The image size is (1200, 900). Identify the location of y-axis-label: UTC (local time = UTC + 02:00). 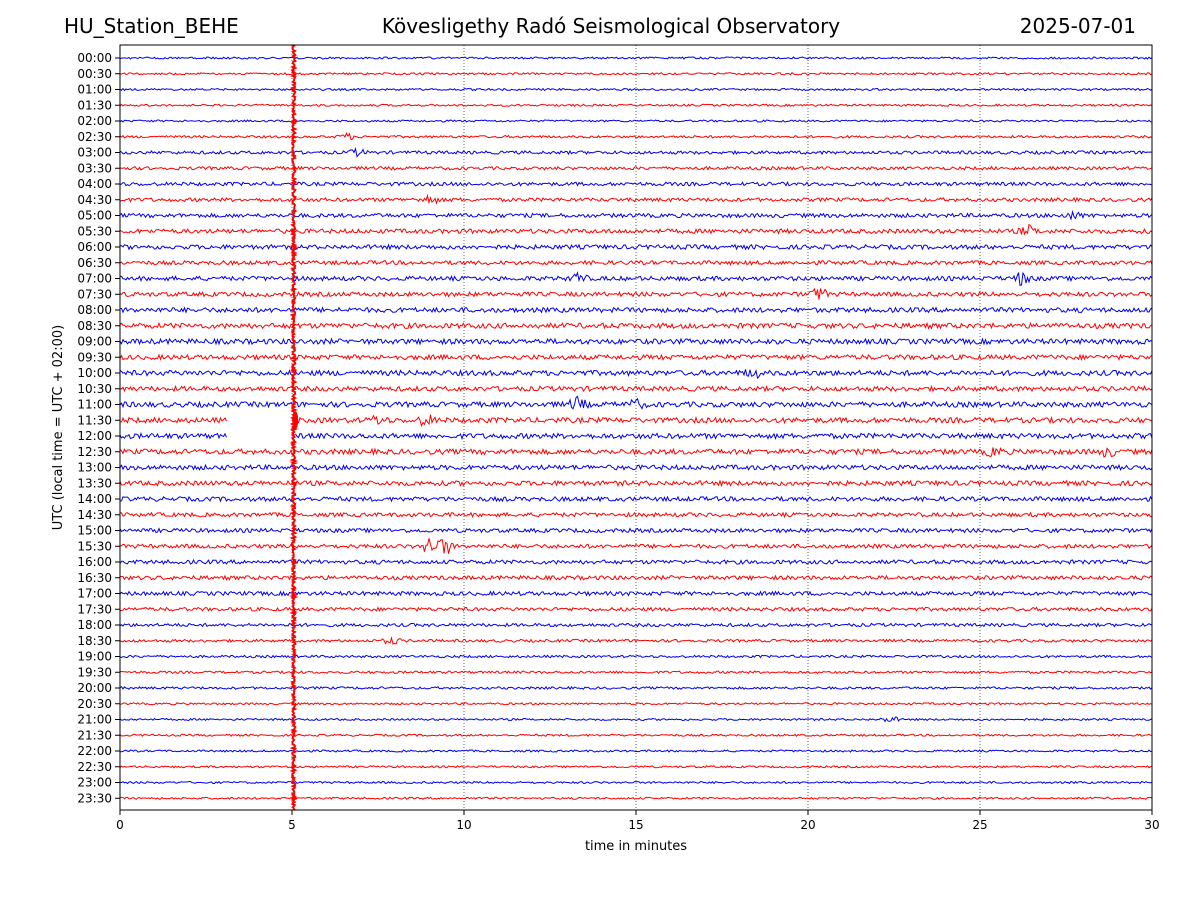
(58, 427).